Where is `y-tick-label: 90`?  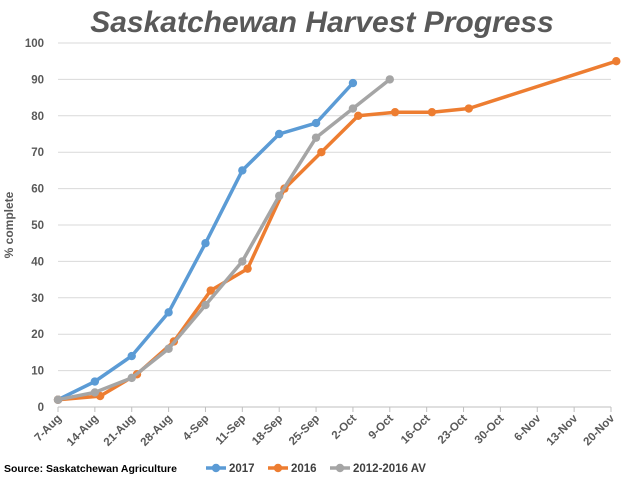 y-tick-label: 90 is located at coordinates (37, 80).